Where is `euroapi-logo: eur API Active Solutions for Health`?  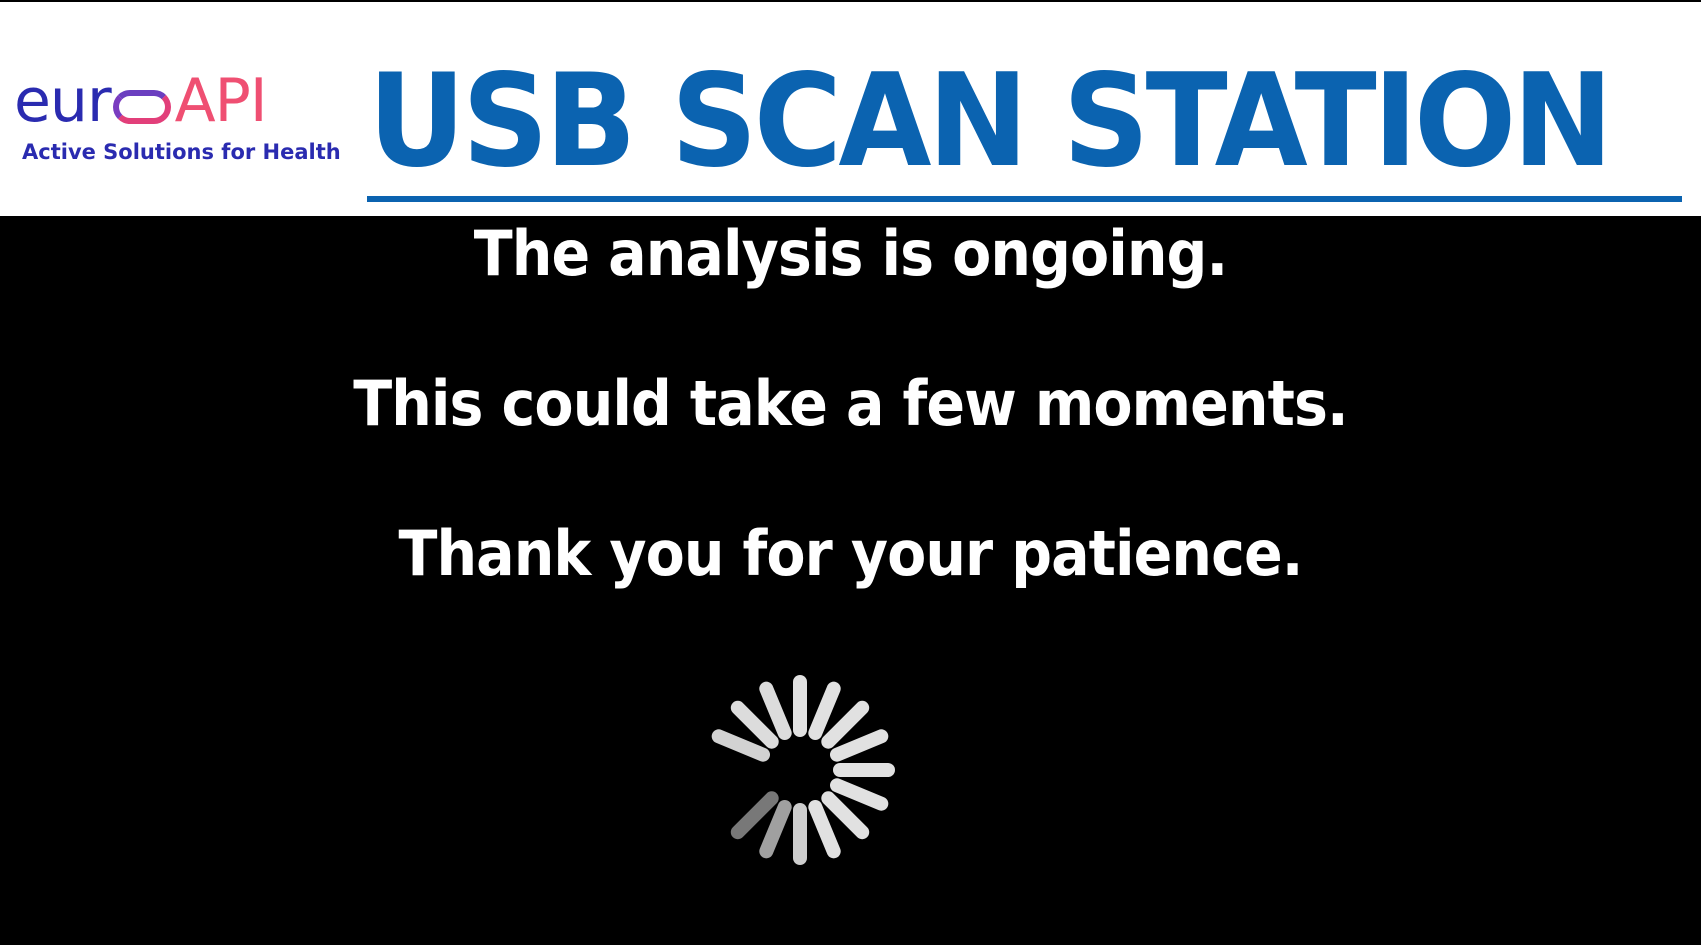 euroapi-logo: eur API Active Solutions for Health is located at coordinates (177, 118).